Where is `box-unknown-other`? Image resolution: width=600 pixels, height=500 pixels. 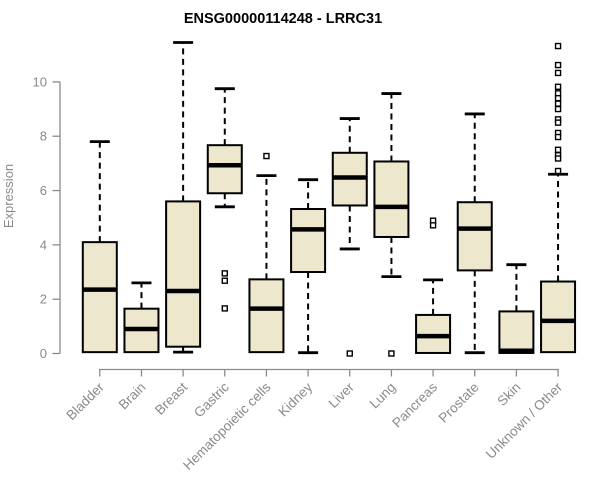
box-unknown-other is located at coordinates (558, 198).